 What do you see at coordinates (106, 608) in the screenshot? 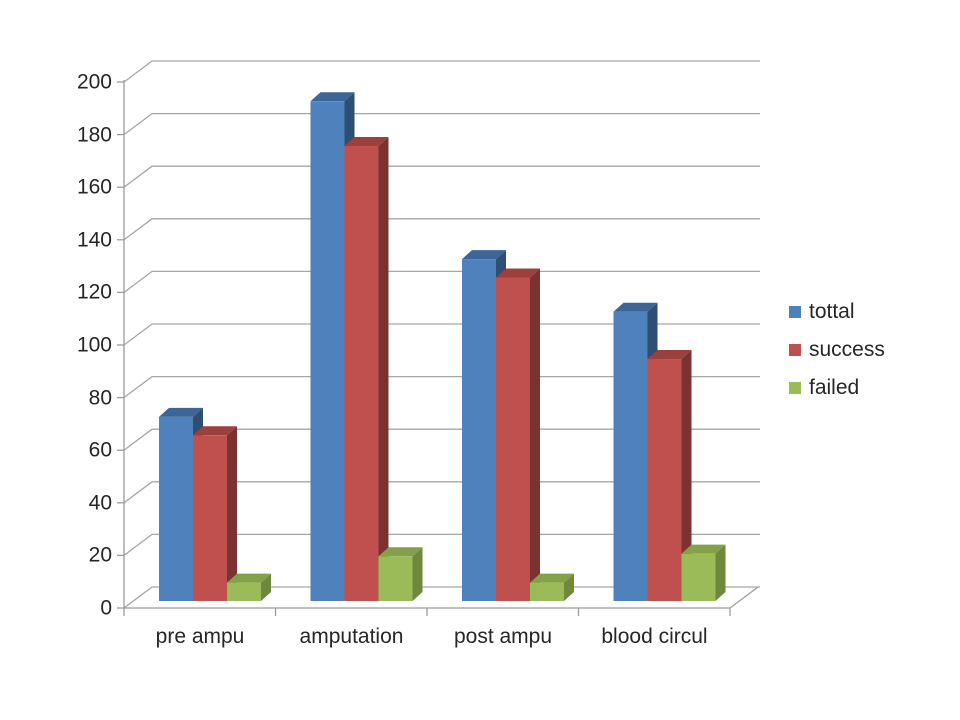
I see `y-axis-tick-label: 0` at bounding box center [106, 608].